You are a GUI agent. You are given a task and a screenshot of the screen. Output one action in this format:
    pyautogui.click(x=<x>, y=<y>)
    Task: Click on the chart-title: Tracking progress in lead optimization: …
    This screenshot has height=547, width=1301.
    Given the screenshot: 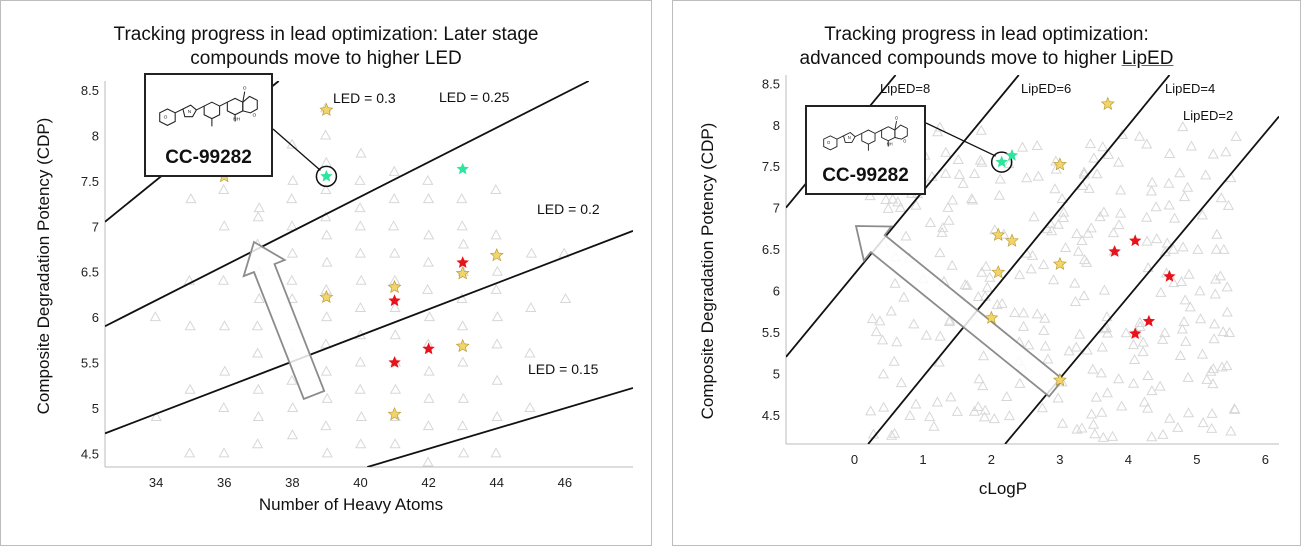 What is the action you would take?
    pyautogui.click(x=326, y=47)
    